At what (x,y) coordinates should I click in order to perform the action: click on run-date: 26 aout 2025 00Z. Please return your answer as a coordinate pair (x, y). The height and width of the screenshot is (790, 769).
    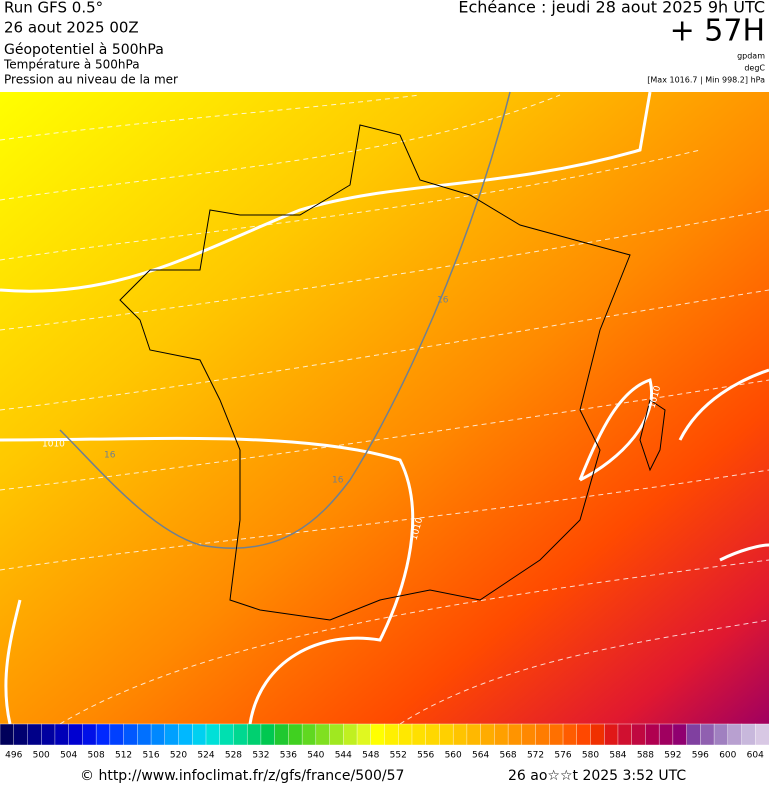
    Looking at the image, I should click on (71, 28).